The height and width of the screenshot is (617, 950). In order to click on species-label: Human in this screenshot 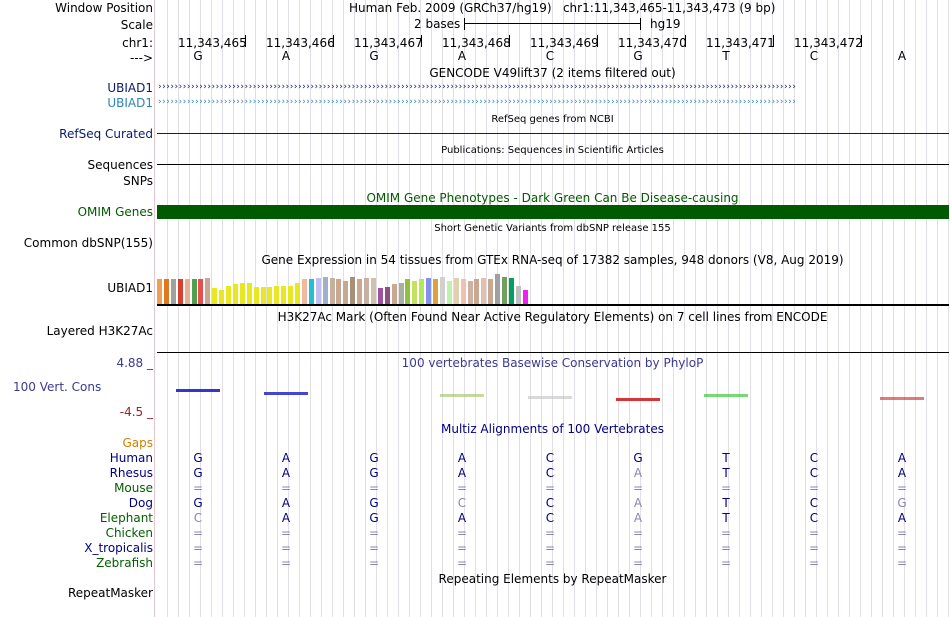, I will do `click(131, 458)`.